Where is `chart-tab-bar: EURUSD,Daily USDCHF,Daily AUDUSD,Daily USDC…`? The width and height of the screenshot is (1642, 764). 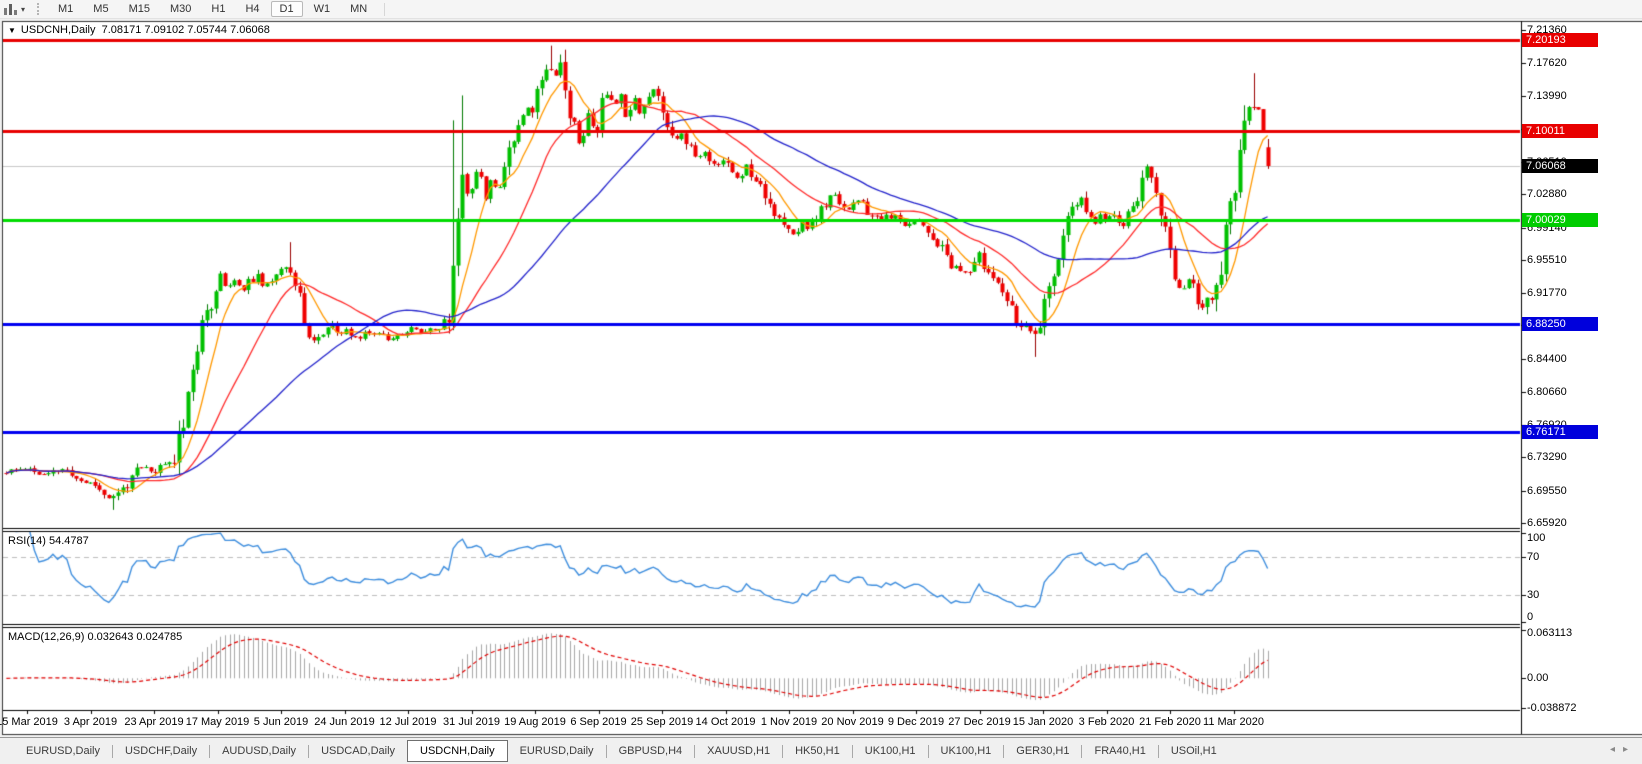
chart-tab-bar: EURUSD,Daily USDCHF,Daily AUDUSD,Daily USDC… is located at coordinates (821, 750).